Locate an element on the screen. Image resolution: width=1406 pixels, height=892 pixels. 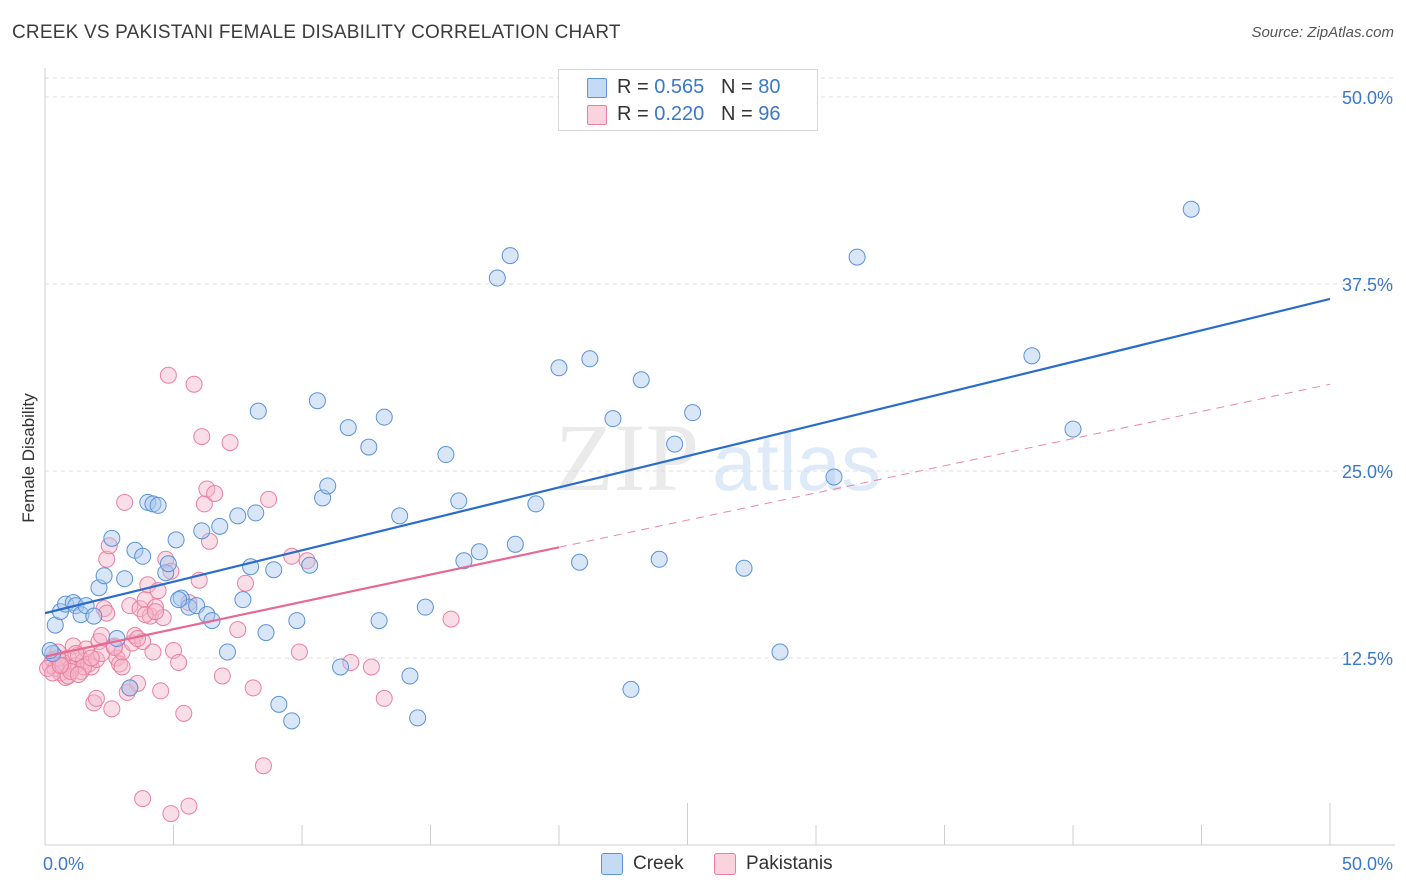
creek-r-label: R = is located at coordinates (633, 86).